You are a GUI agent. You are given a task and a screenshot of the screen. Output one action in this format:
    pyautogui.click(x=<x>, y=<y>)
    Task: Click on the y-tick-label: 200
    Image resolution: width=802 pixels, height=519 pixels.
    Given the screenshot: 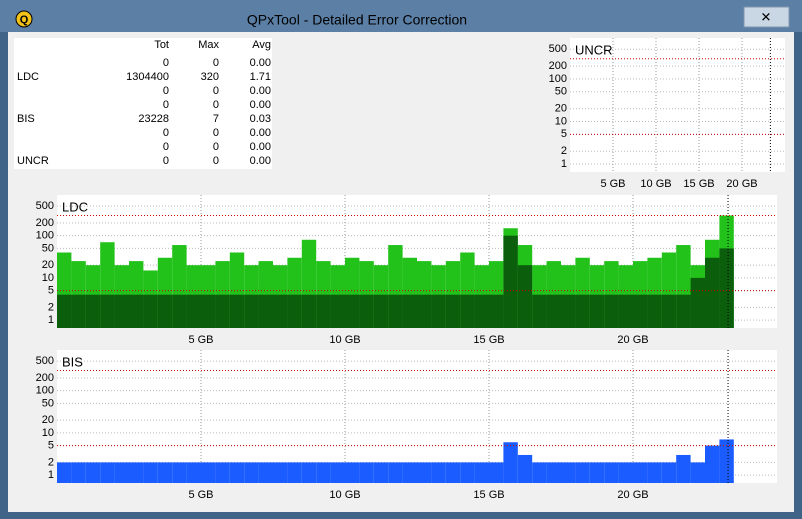 What is the action you would take?
    pyautogui.click(x=45, y=378)
    